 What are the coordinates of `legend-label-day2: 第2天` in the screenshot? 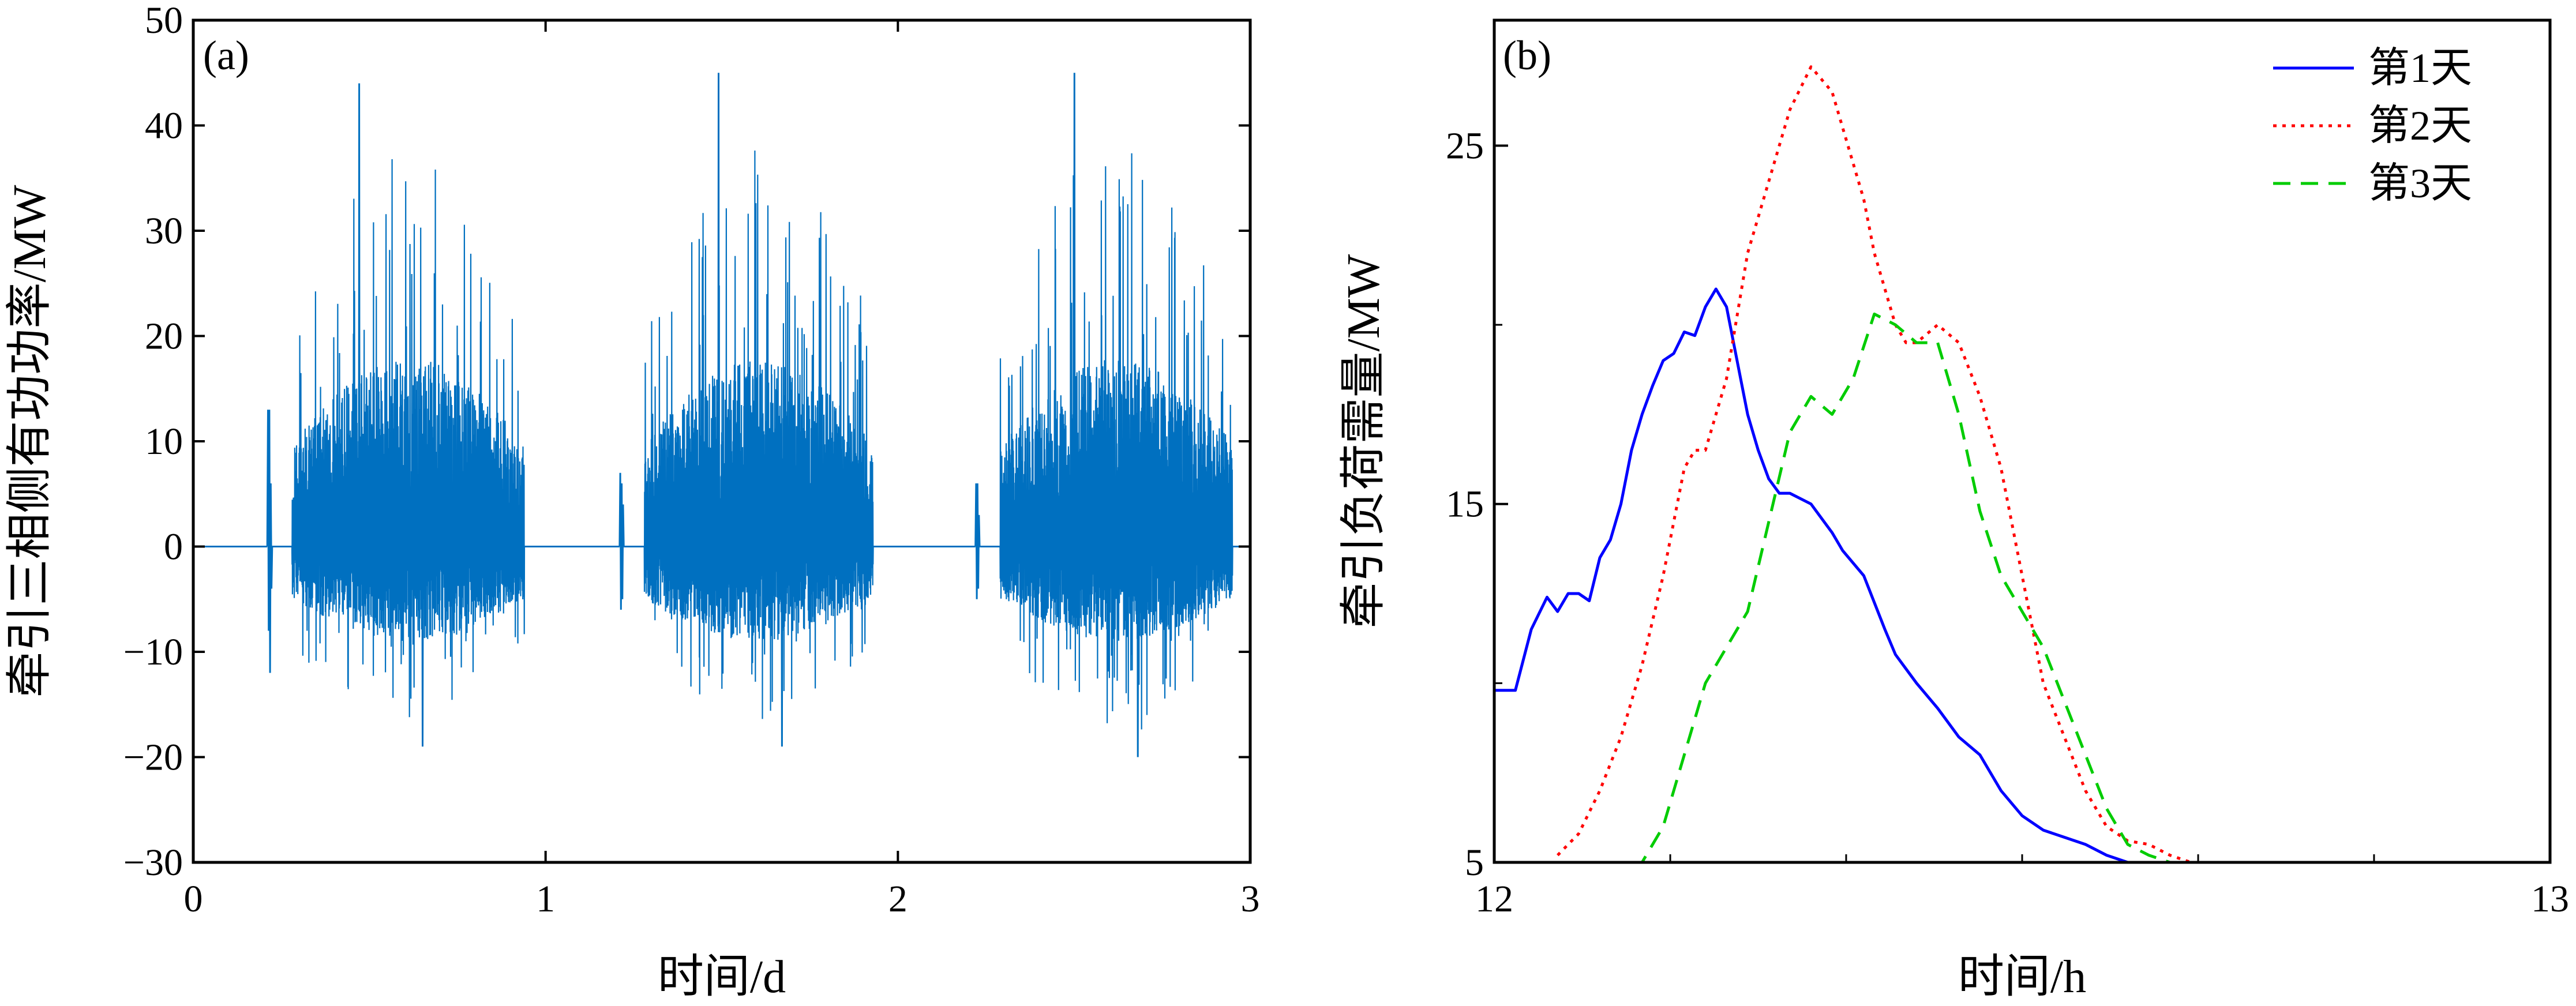 It's located at (2420, 126).